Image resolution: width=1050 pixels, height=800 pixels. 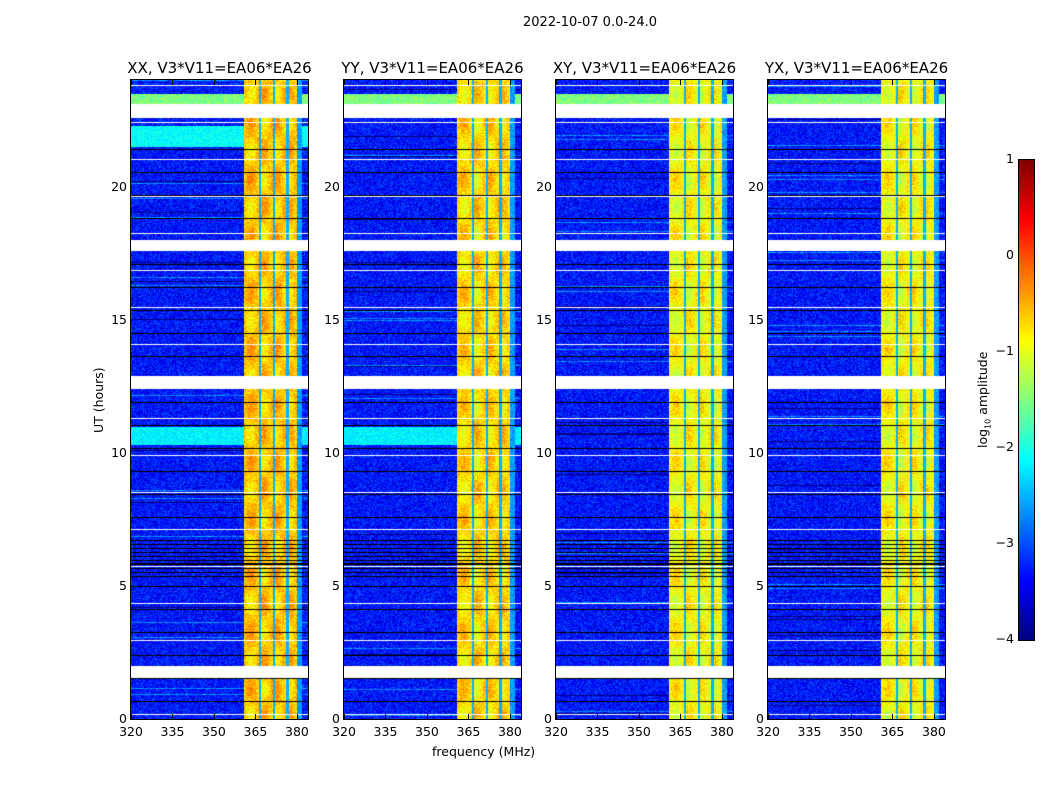 What do you see at coordinates (219, 68) in the screenshot?
I see `panel-title: XX, V3*V11=EA06*EA26` at bounding box center [219, 68].